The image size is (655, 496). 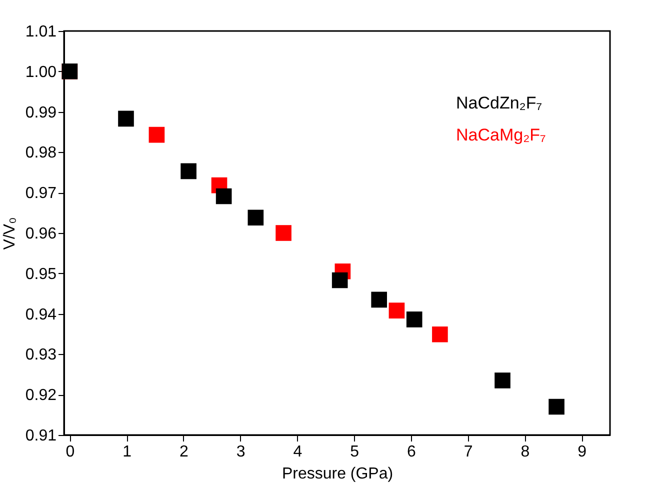 I want to click on x-tick-label: 7, so click(x=468, y=452).